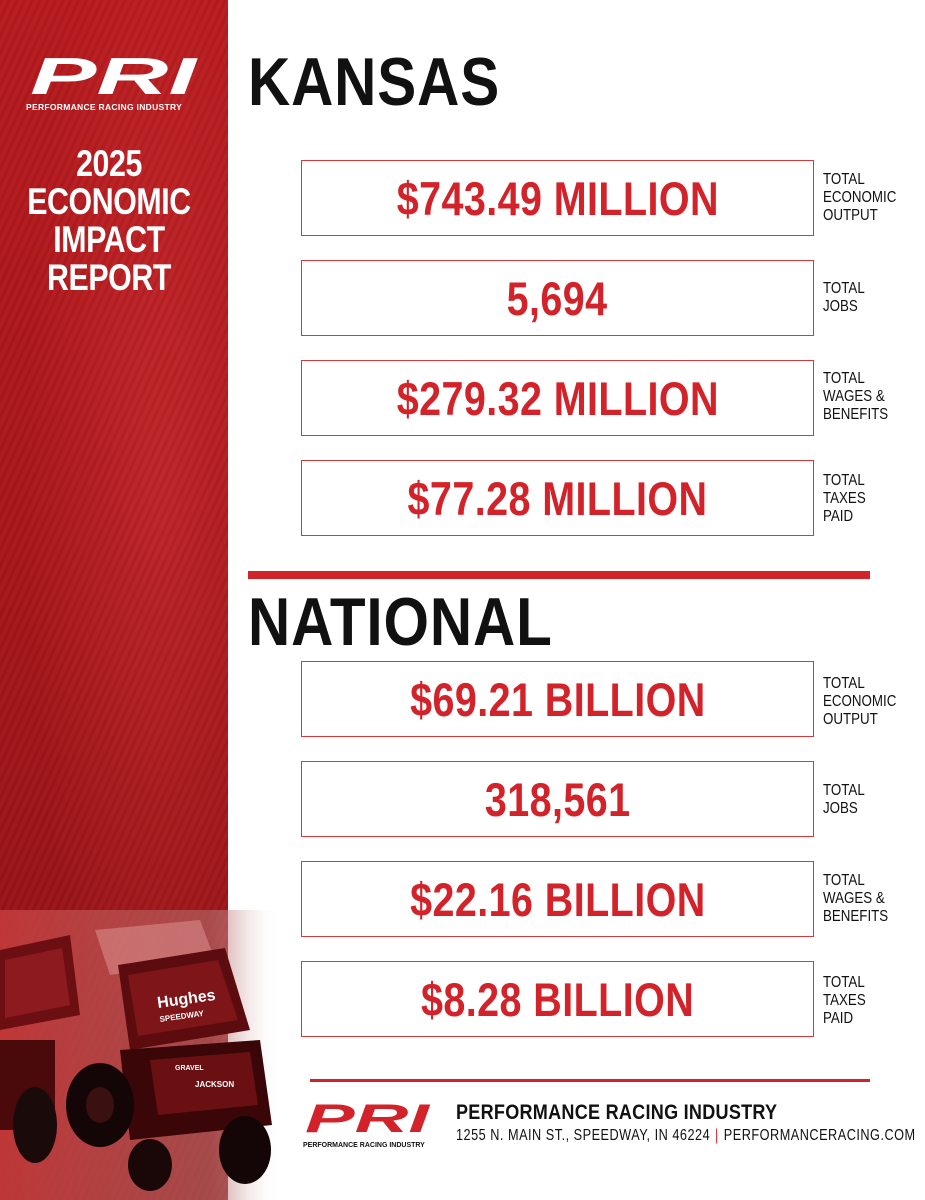 The image size is (925, 1200). I want to click on footer-address: 1255 N. MAIN ST., SPEEDWAY, IN 46224, so click(583, 1135).